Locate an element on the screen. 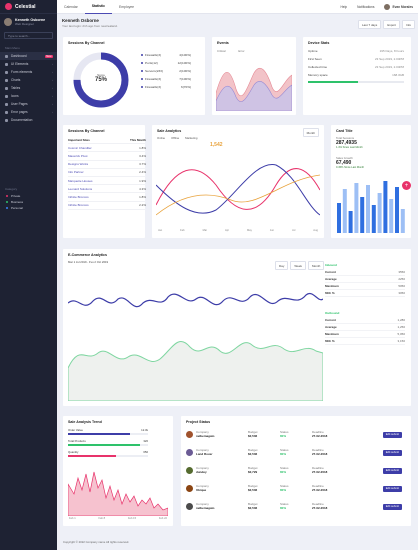  site-link: Cosmic Chandlier is located at coordinates (80, 147).